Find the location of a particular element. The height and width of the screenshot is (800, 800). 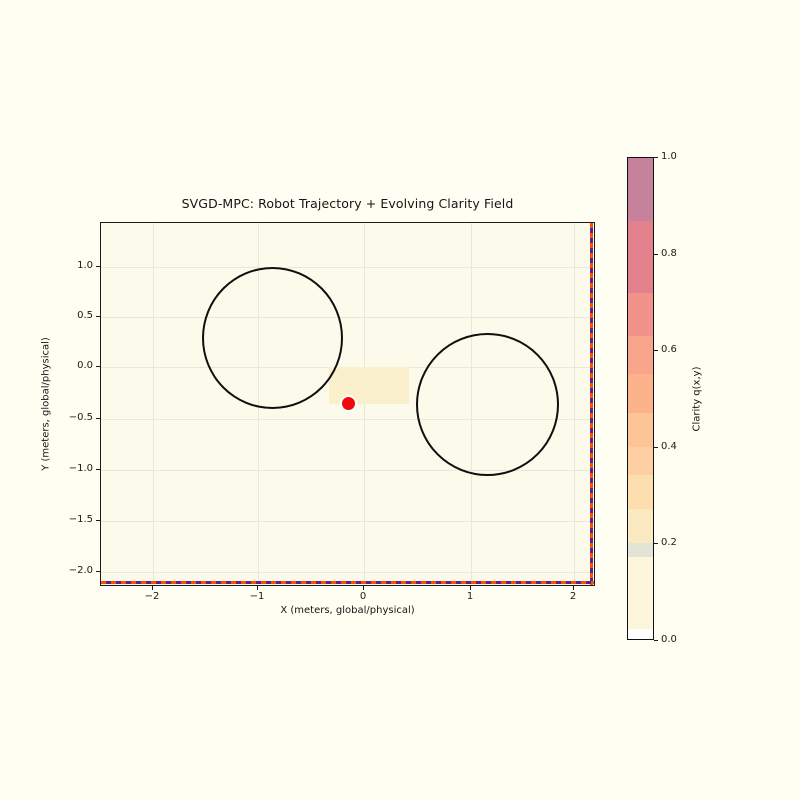

obstacle-circle-left is located at coordinates (272, 338).